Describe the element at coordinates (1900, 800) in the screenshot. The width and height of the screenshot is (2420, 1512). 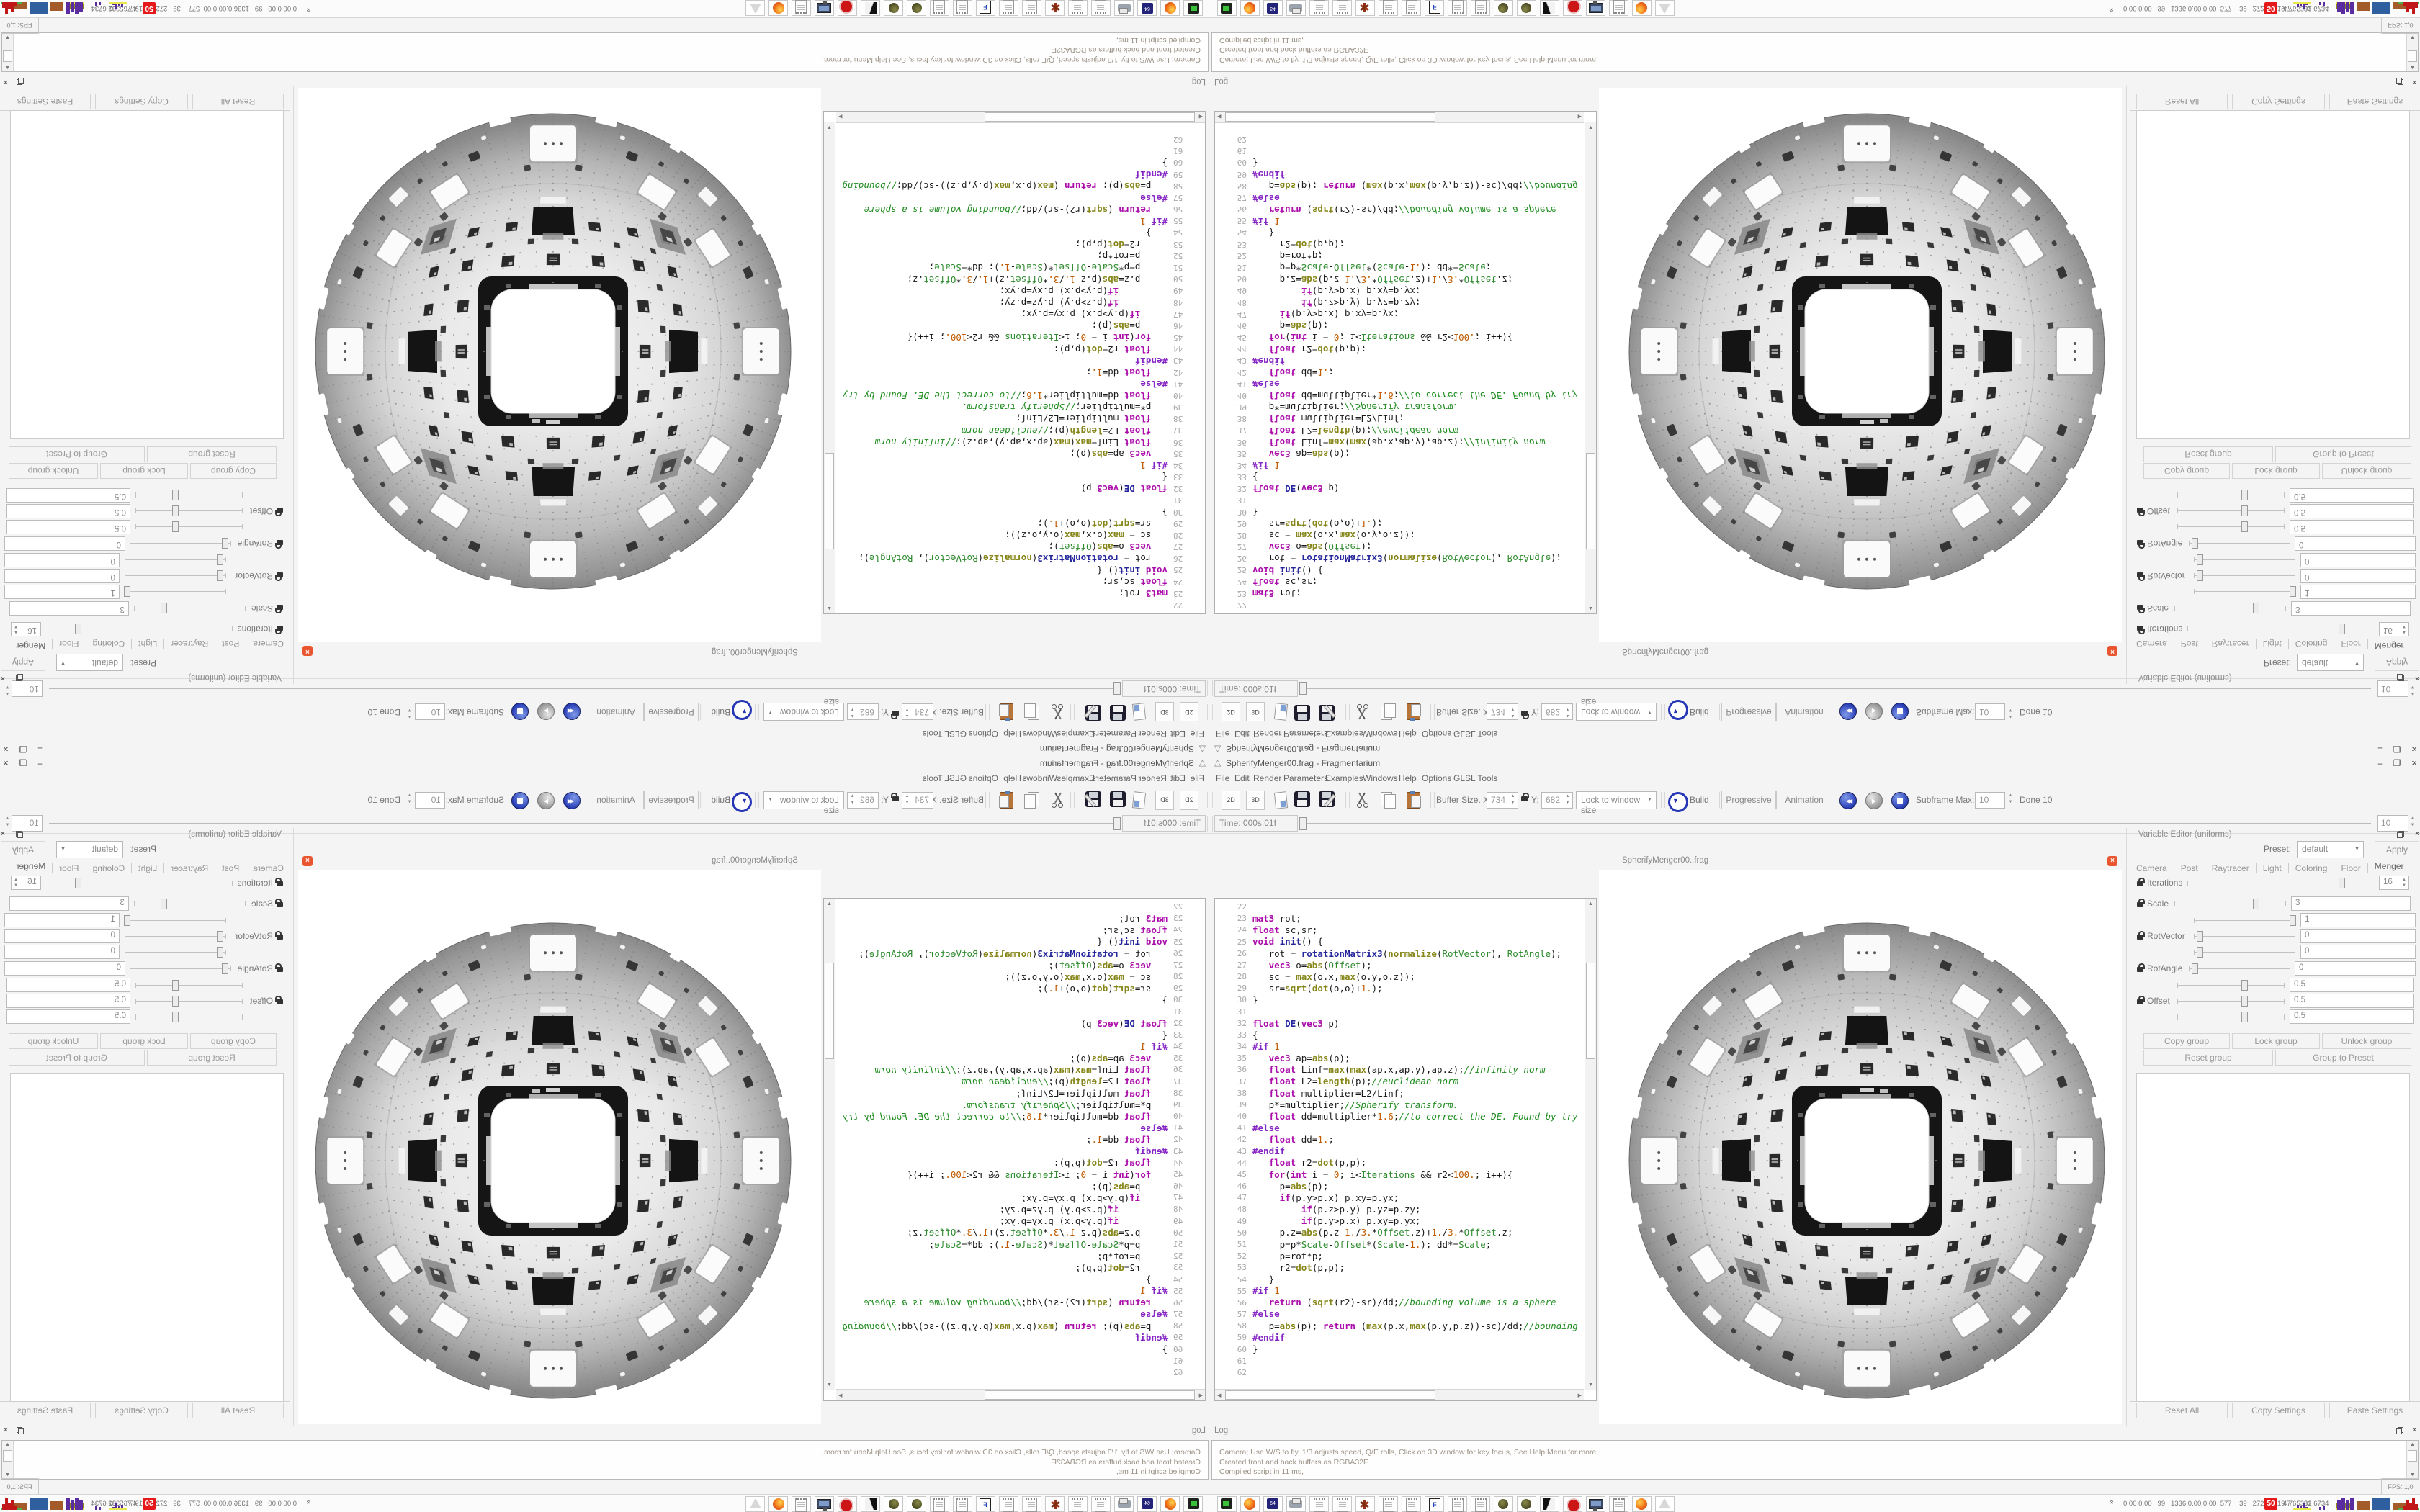
I see `stop-button` at that location.